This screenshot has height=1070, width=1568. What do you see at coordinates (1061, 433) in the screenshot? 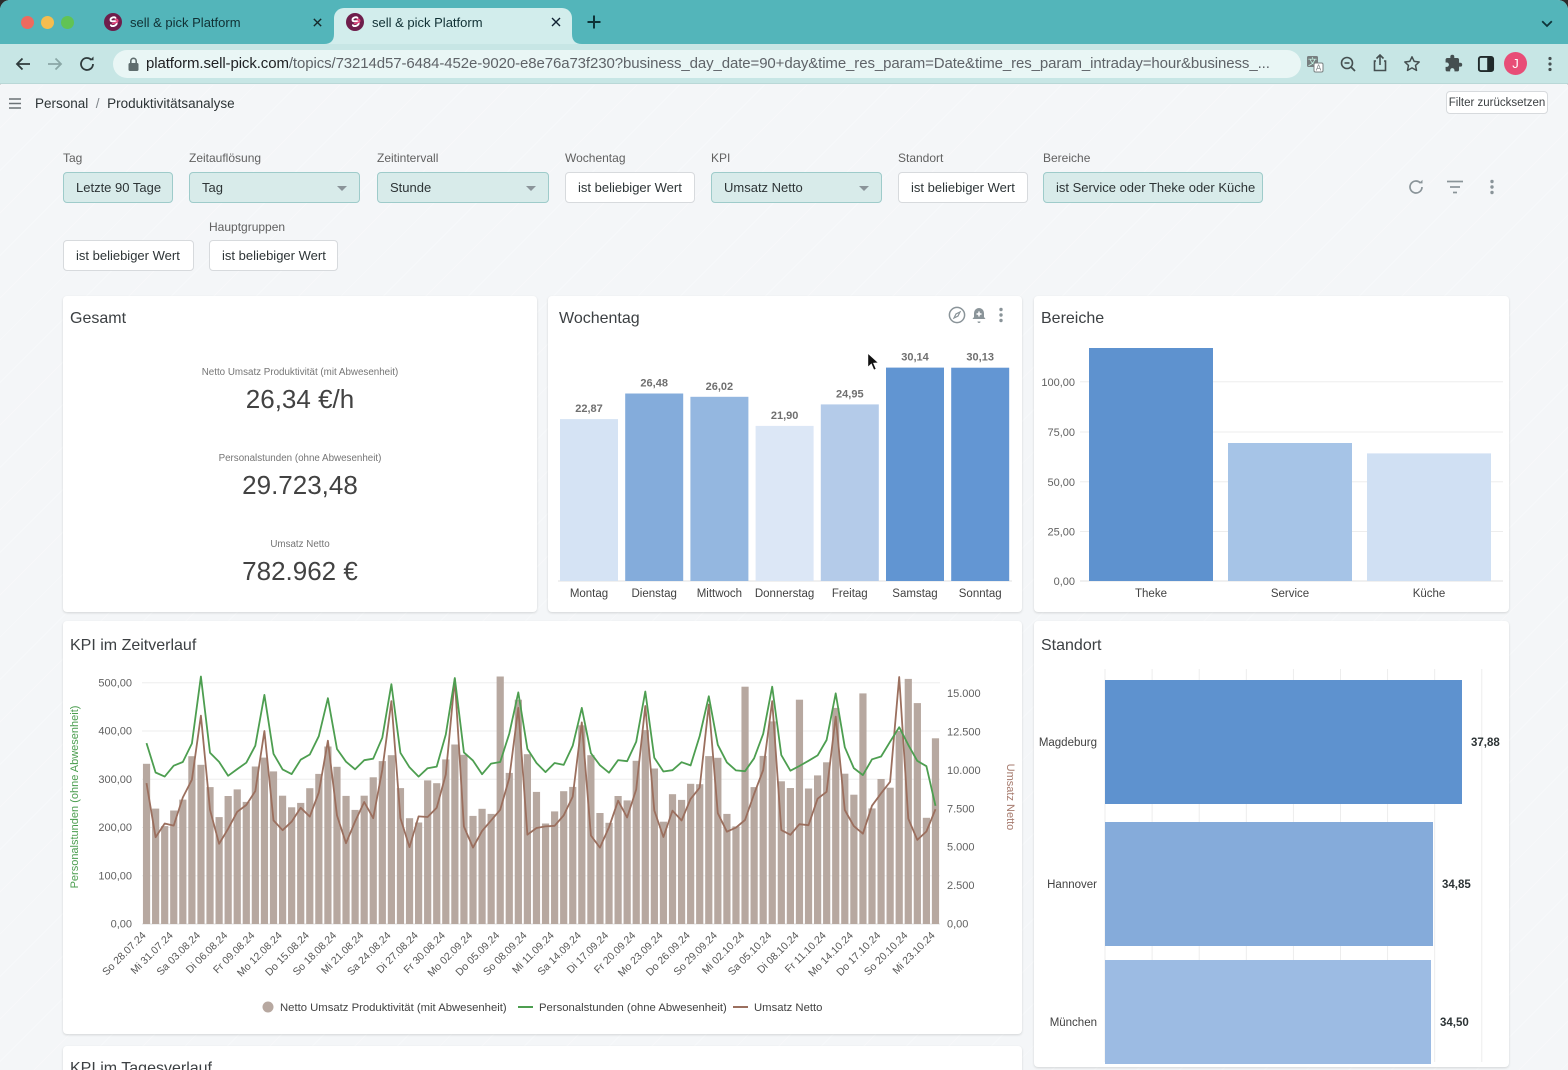
I see `svg-text: 75,00` at bounding box center [1061, 433].